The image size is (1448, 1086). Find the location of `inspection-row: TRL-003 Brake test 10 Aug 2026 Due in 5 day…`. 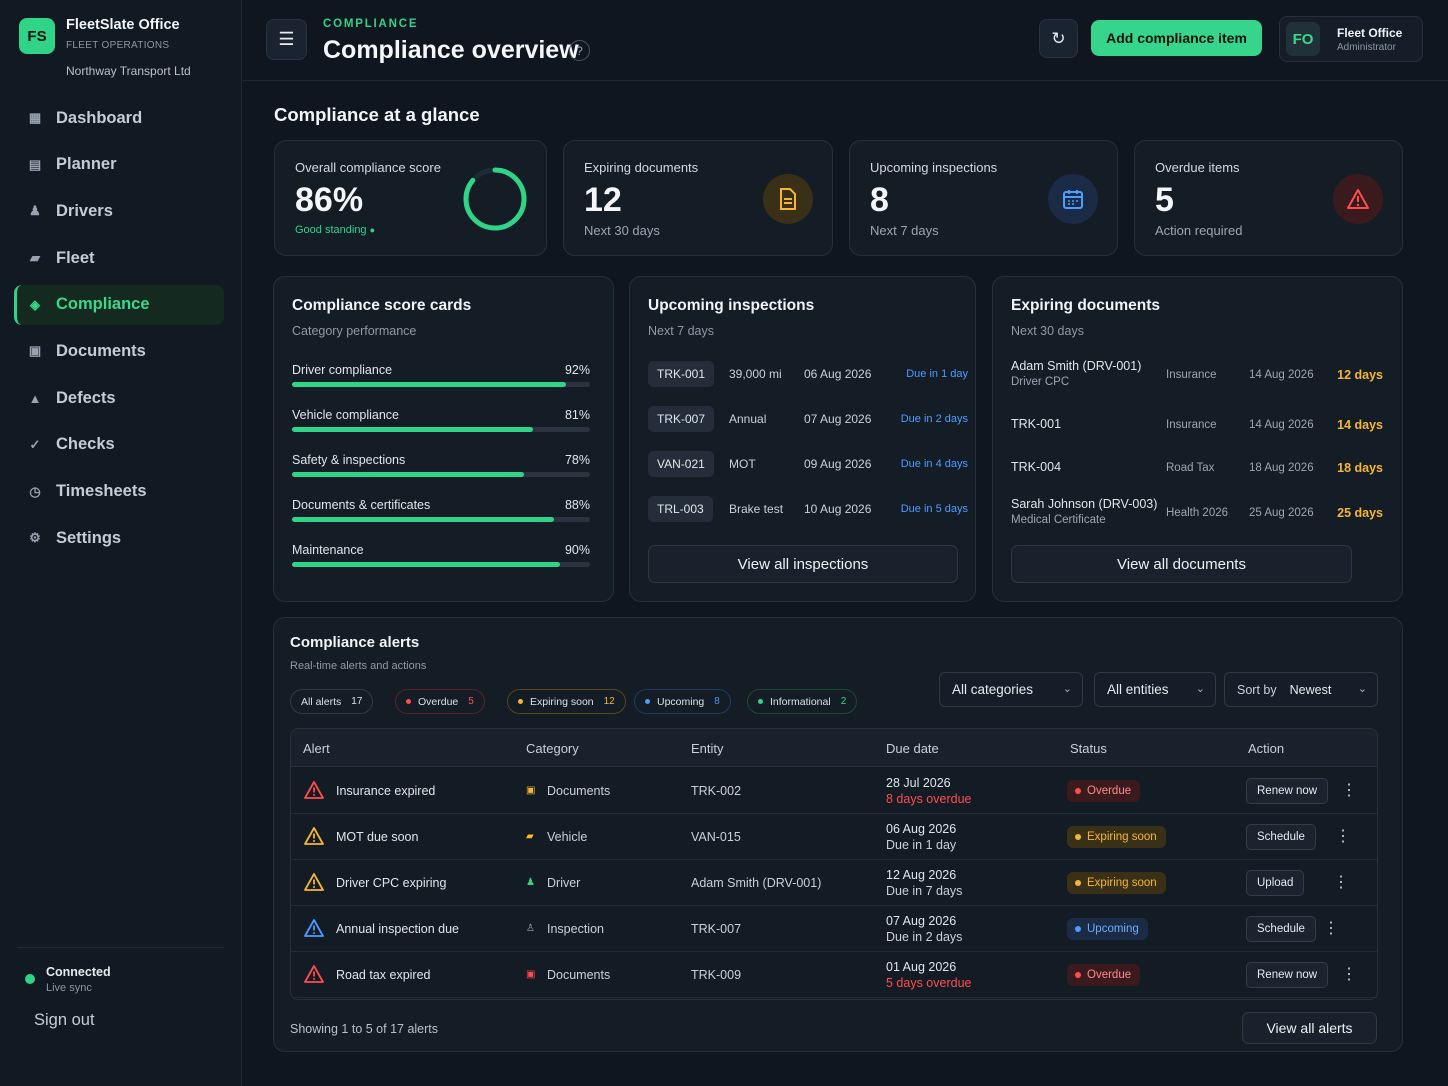

inspection-row: TRL-003 Brake test 10 Aug 2026 Due in 5 day… is located at coordinates (808, 509).